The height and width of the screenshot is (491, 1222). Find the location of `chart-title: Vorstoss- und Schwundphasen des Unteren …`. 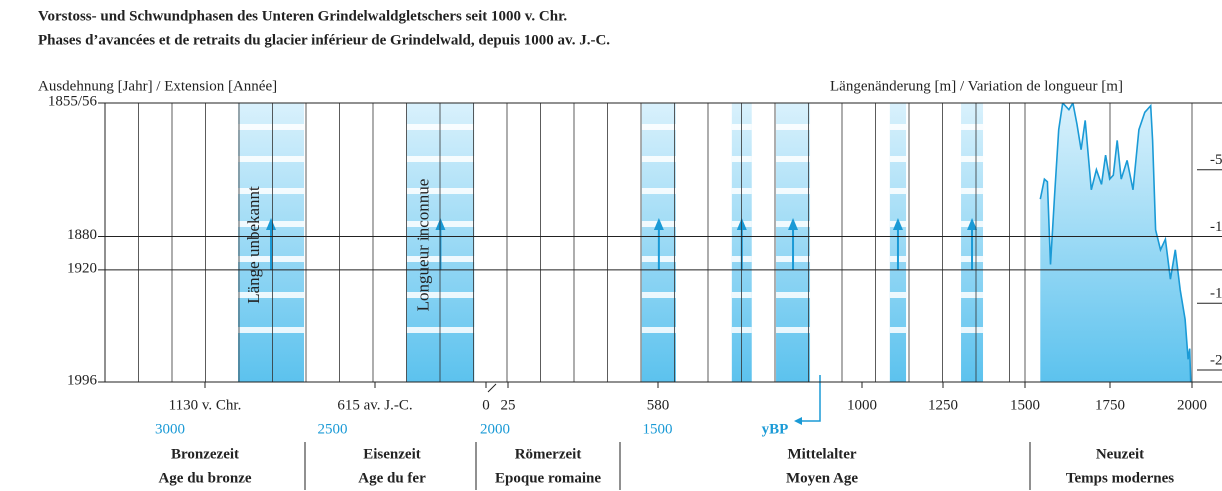

chart-title: Vorstoss- und Schwundphasen des Unteren … is located at coordinates (302, 16).